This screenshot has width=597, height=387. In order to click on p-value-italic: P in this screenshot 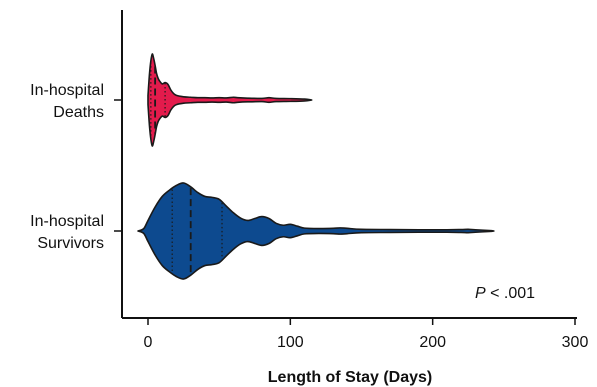, I will do `click(480, 293)`.